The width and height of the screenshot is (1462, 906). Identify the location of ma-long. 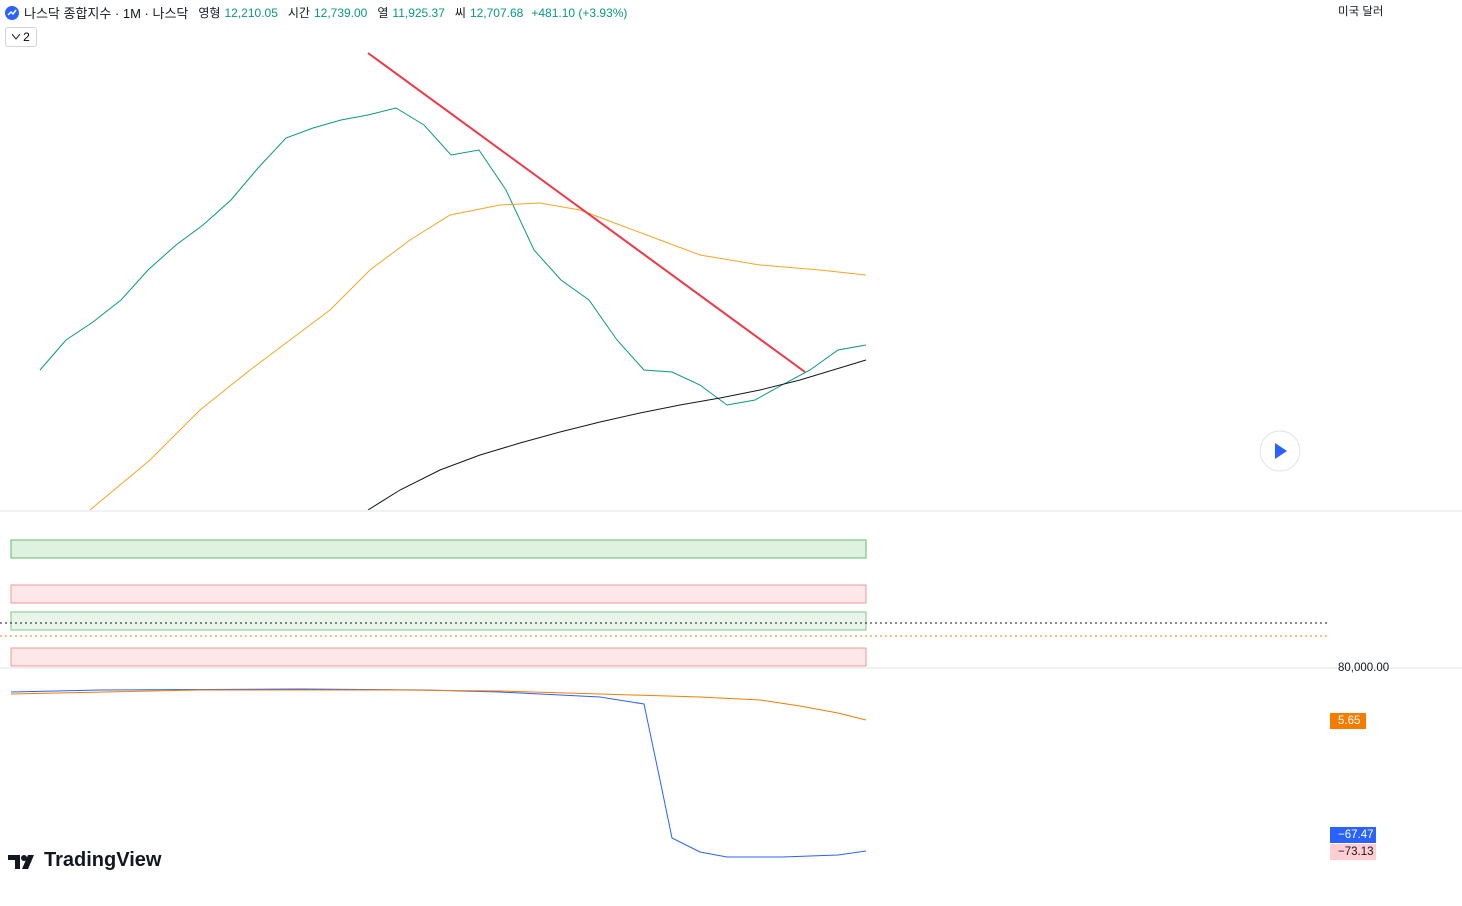
(617, 434).